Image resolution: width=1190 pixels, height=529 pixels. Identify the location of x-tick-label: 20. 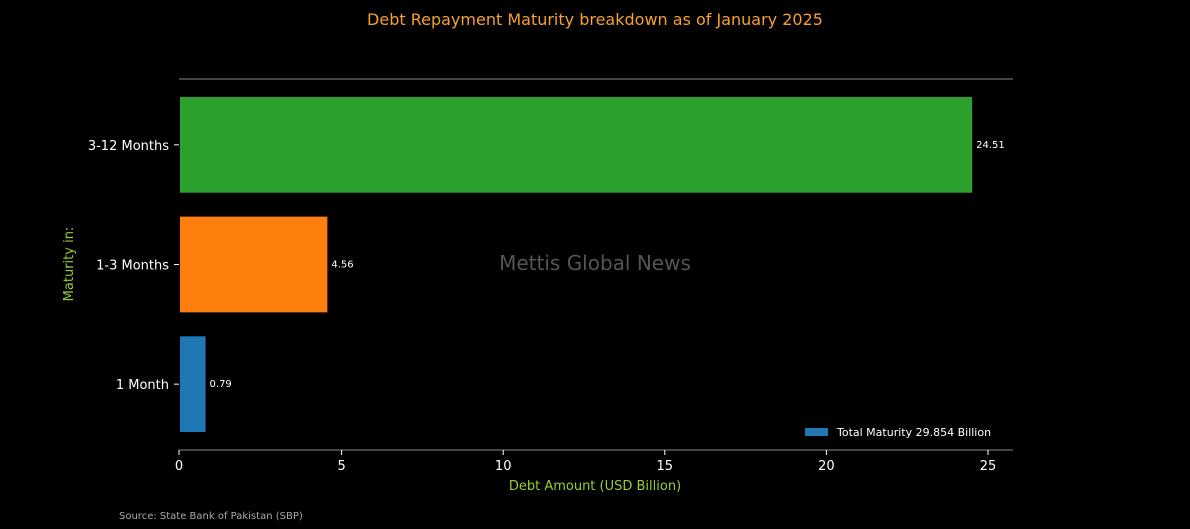
(826, 466).